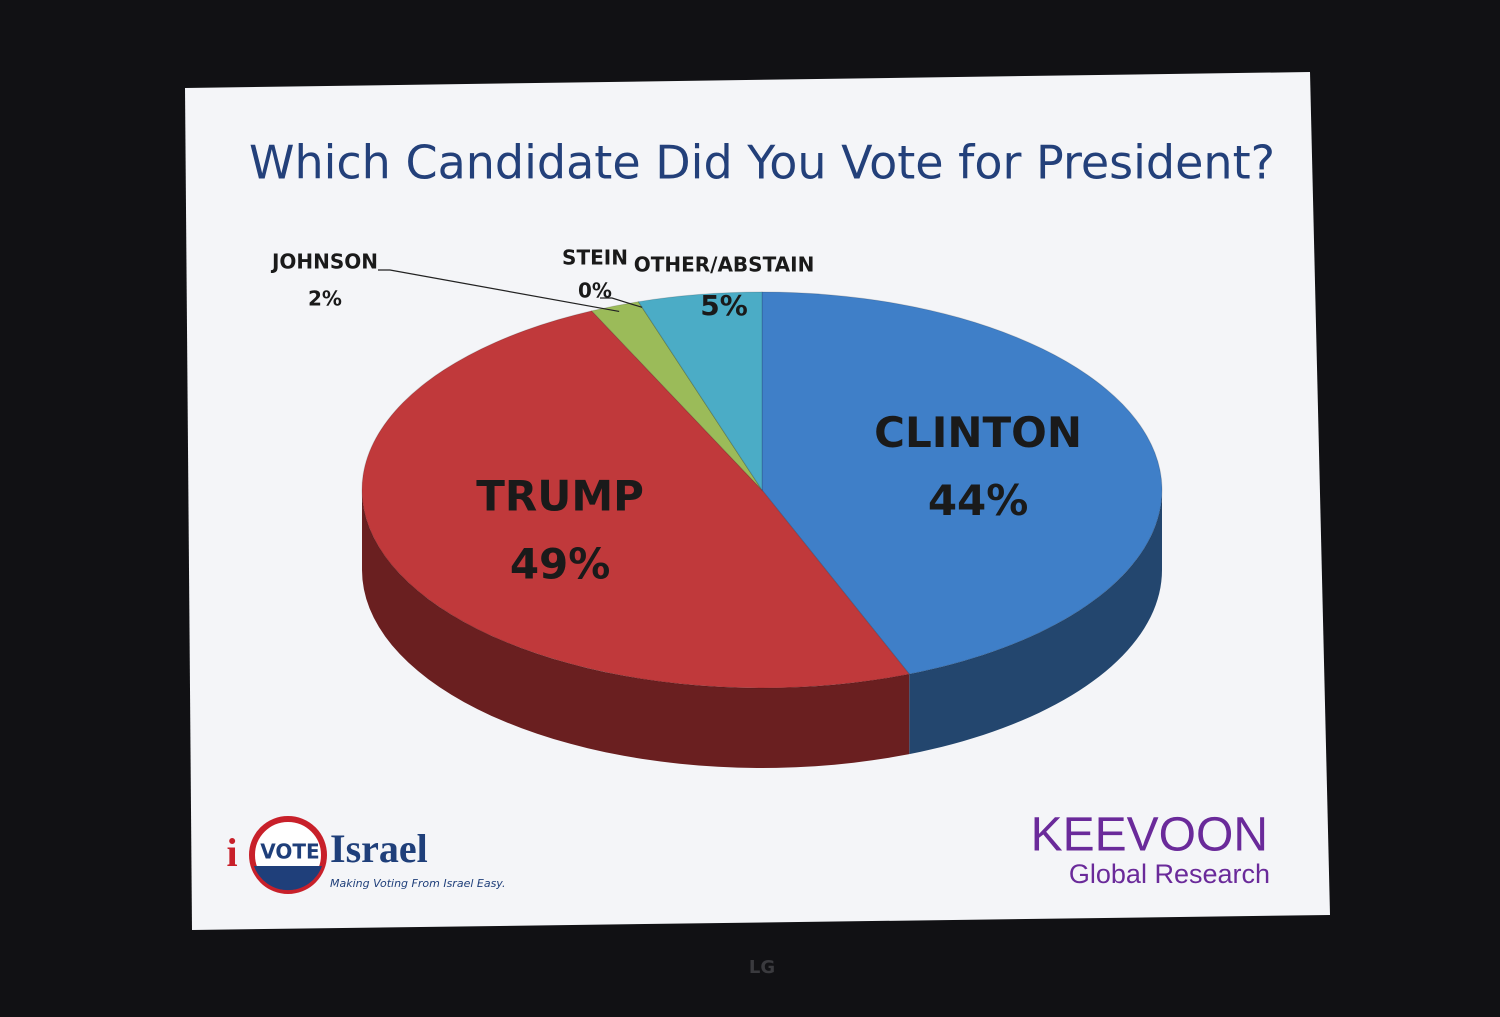 Image resolution: width=1500 pixels, height=1017 pixels. Describe the element at coordinates (595, 258) in the screenshot. I see `slice-category-label: STEIN` at that location.